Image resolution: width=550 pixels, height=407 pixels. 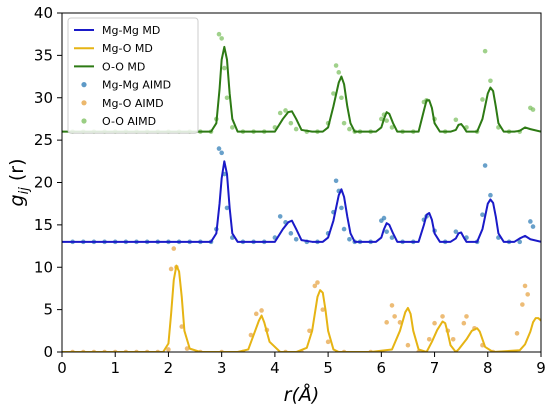 I want to click on legend-box, so click(x=133, y=75).